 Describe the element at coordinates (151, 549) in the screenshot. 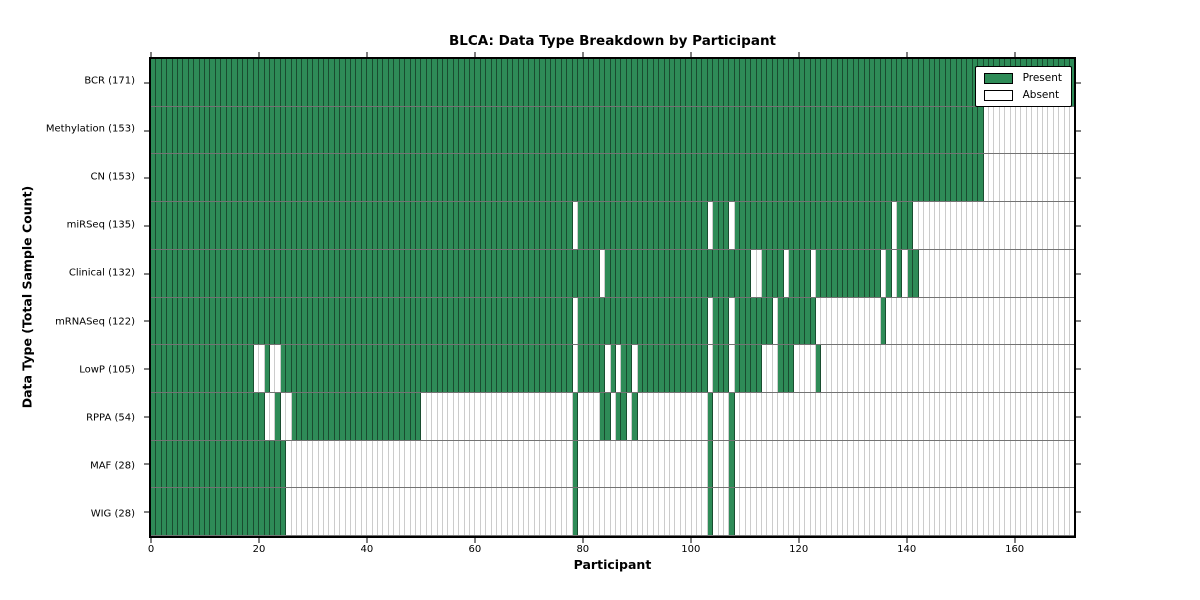

I see `x-tick-label: 0` at that location.